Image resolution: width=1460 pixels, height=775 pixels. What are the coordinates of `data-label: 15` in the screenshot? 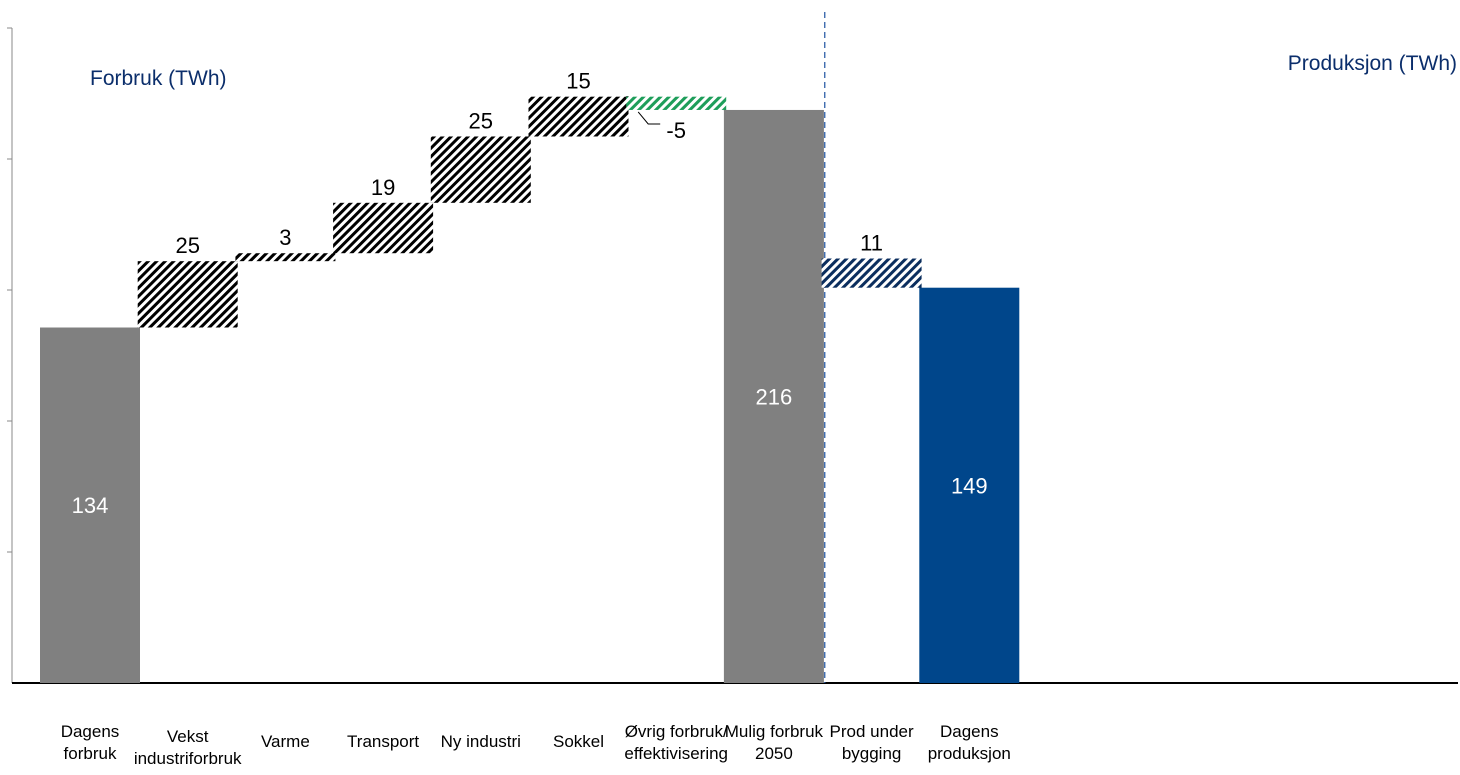 It's located at (578, 81).